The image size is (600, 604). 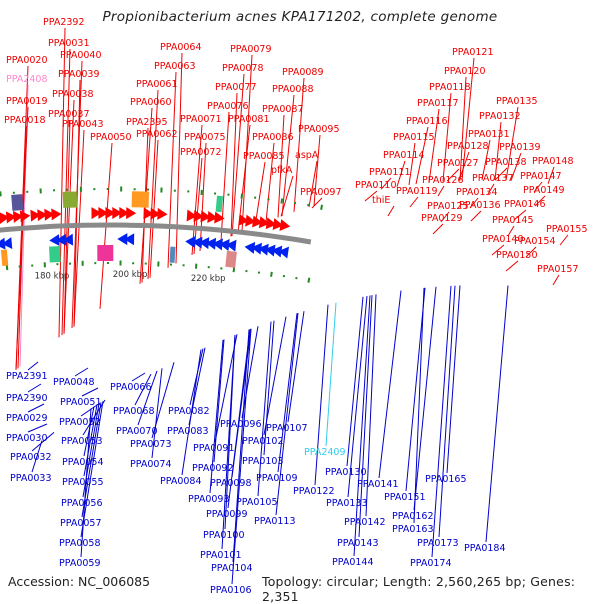 What do you see at coordinates (157, 134) in the screenshot?
I see `forward-gene-label: PPA0062` at bounding box center [157, 134].